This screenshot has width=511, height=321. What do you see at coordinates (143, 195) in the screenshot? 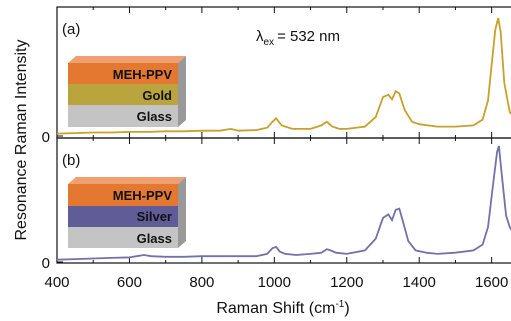
I see `inset-b-label-meh-ppv: MEH-PPV` at bounding box center [143, 195].